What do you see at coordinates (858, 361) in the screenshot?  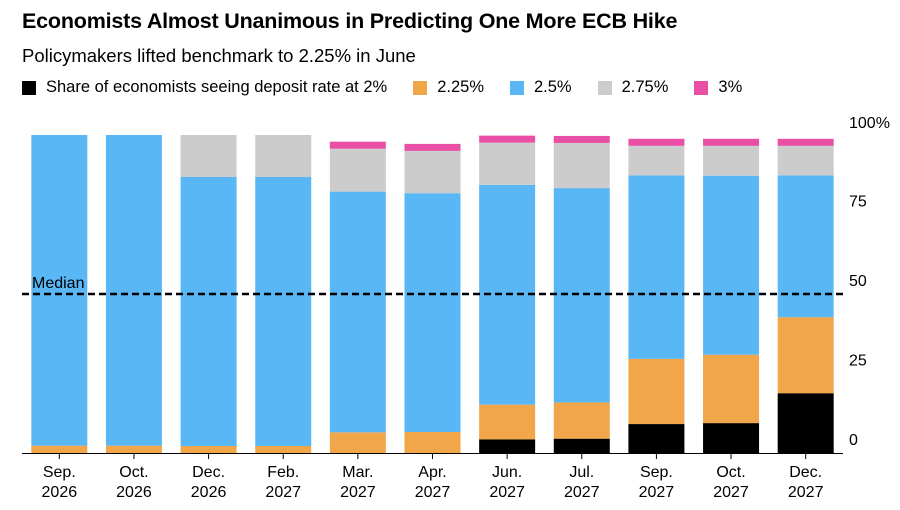 I see `y-tick-label-1: 25` at bounding box center [858, 361].